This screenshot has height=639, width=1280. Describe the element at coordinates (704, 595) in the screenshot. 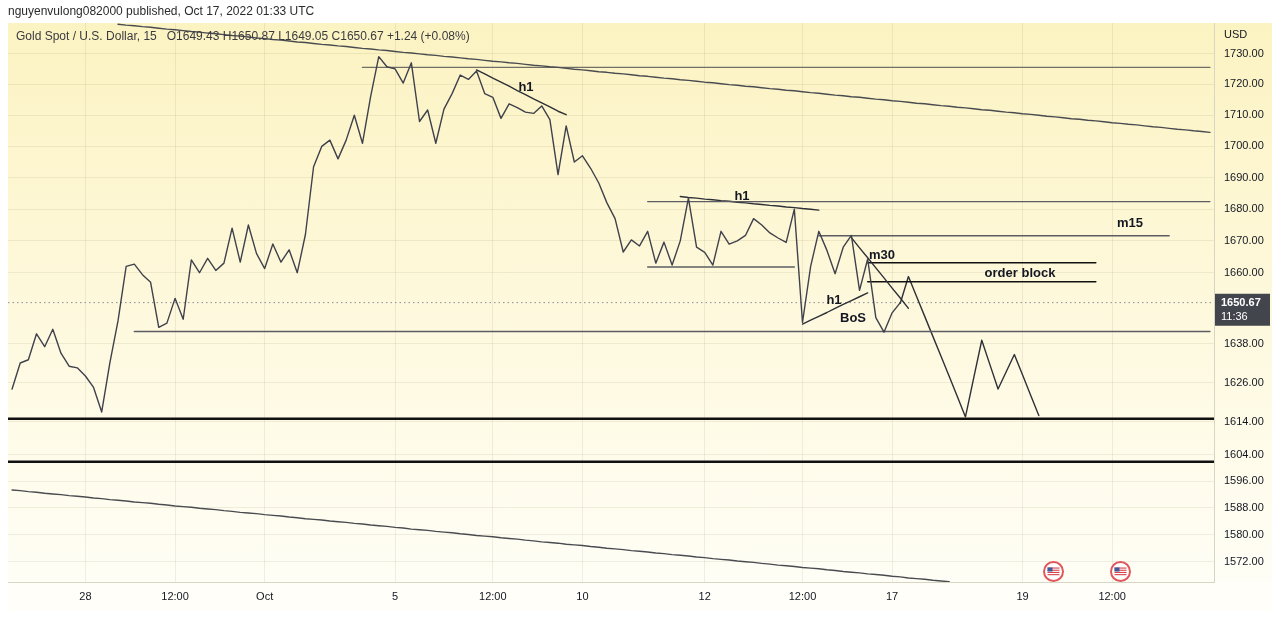

I see `x-tick-label: 12` at that location.